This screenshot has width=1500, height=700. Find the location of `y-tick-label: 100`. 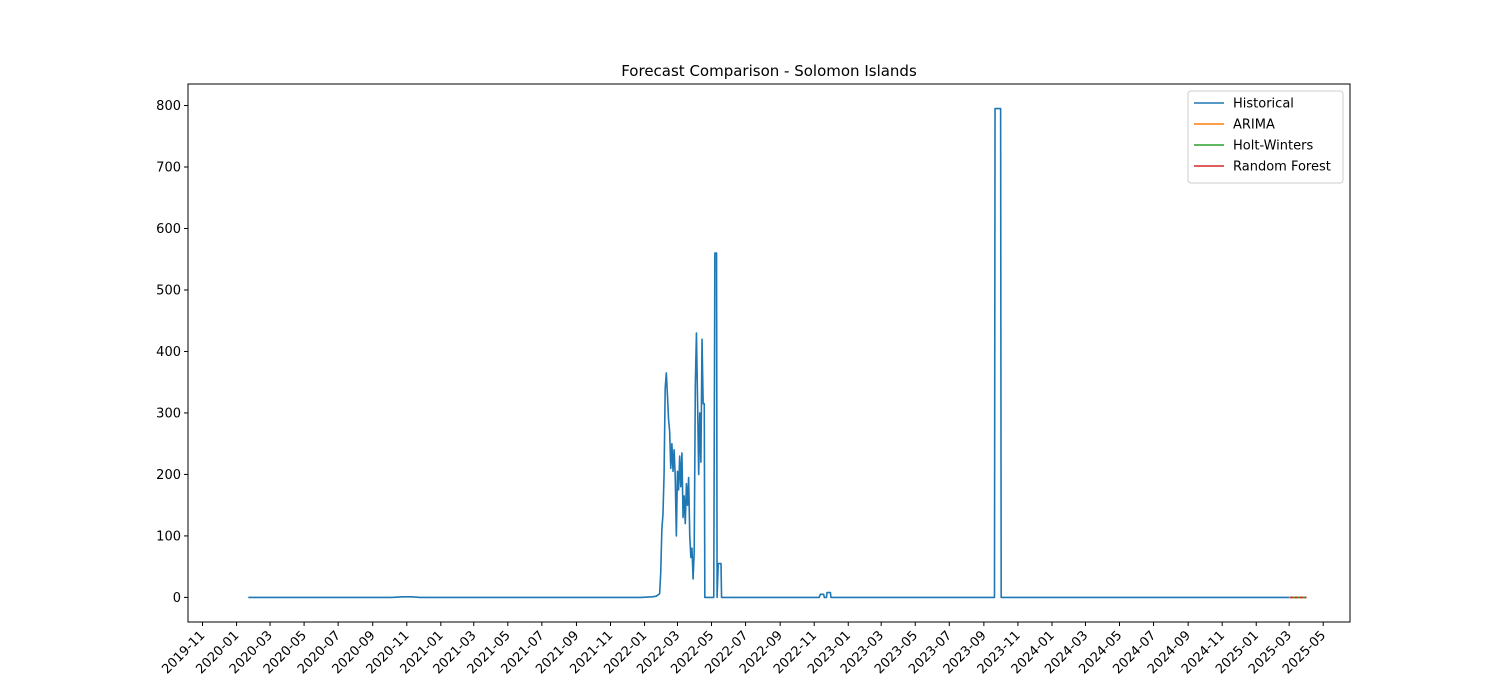

y-tick-label: 100 is located at coordinates (168, 536).